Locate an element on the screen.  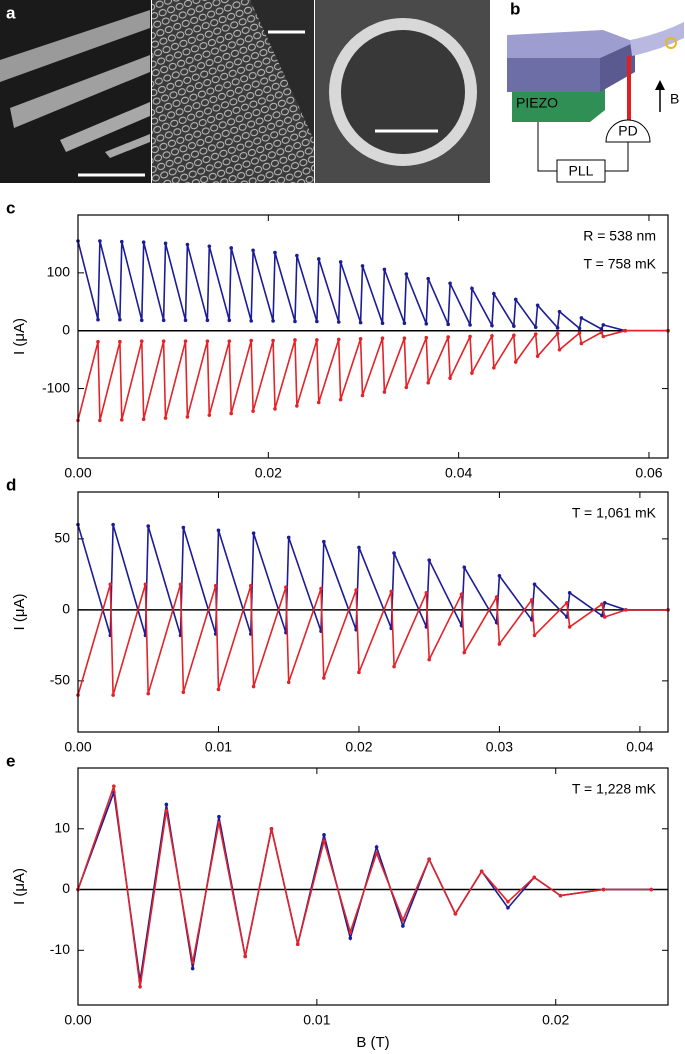
y-tick-label: -10 is located at coordinates (60, 949).